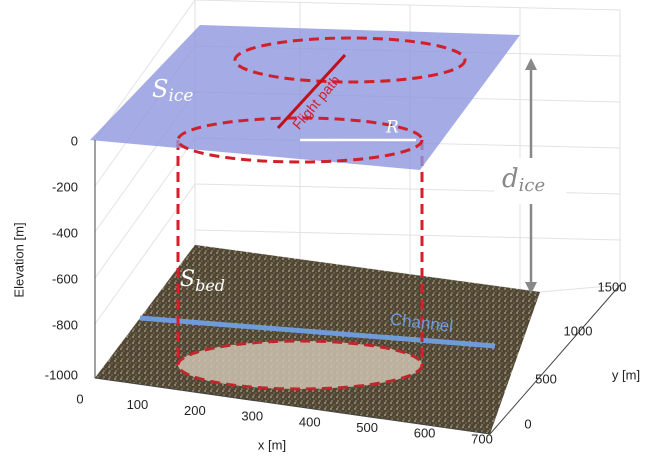  Describe the element at coordinates (367, 427) in the screenshot. I see `x-tick-label: 500` at that location.